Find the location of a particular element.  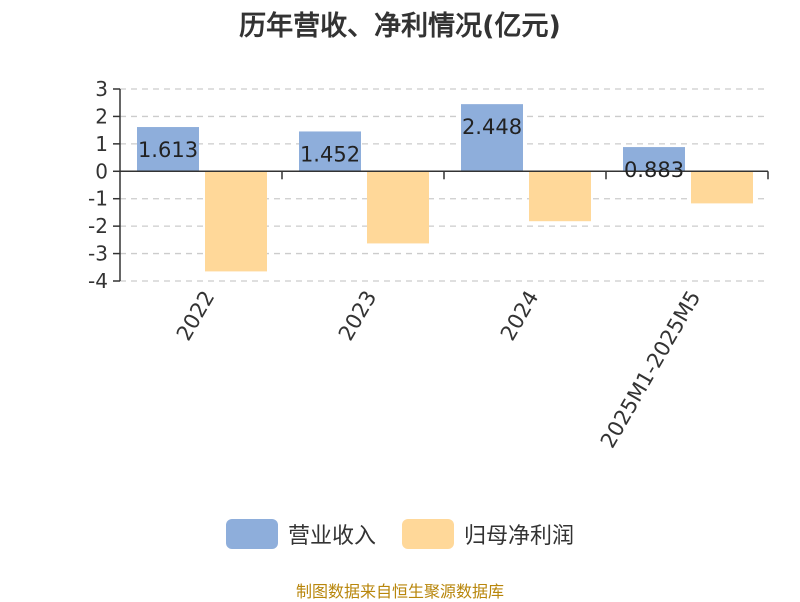

legend-item-net-profit: 归母净利润 is located at coordinates (488, 534).